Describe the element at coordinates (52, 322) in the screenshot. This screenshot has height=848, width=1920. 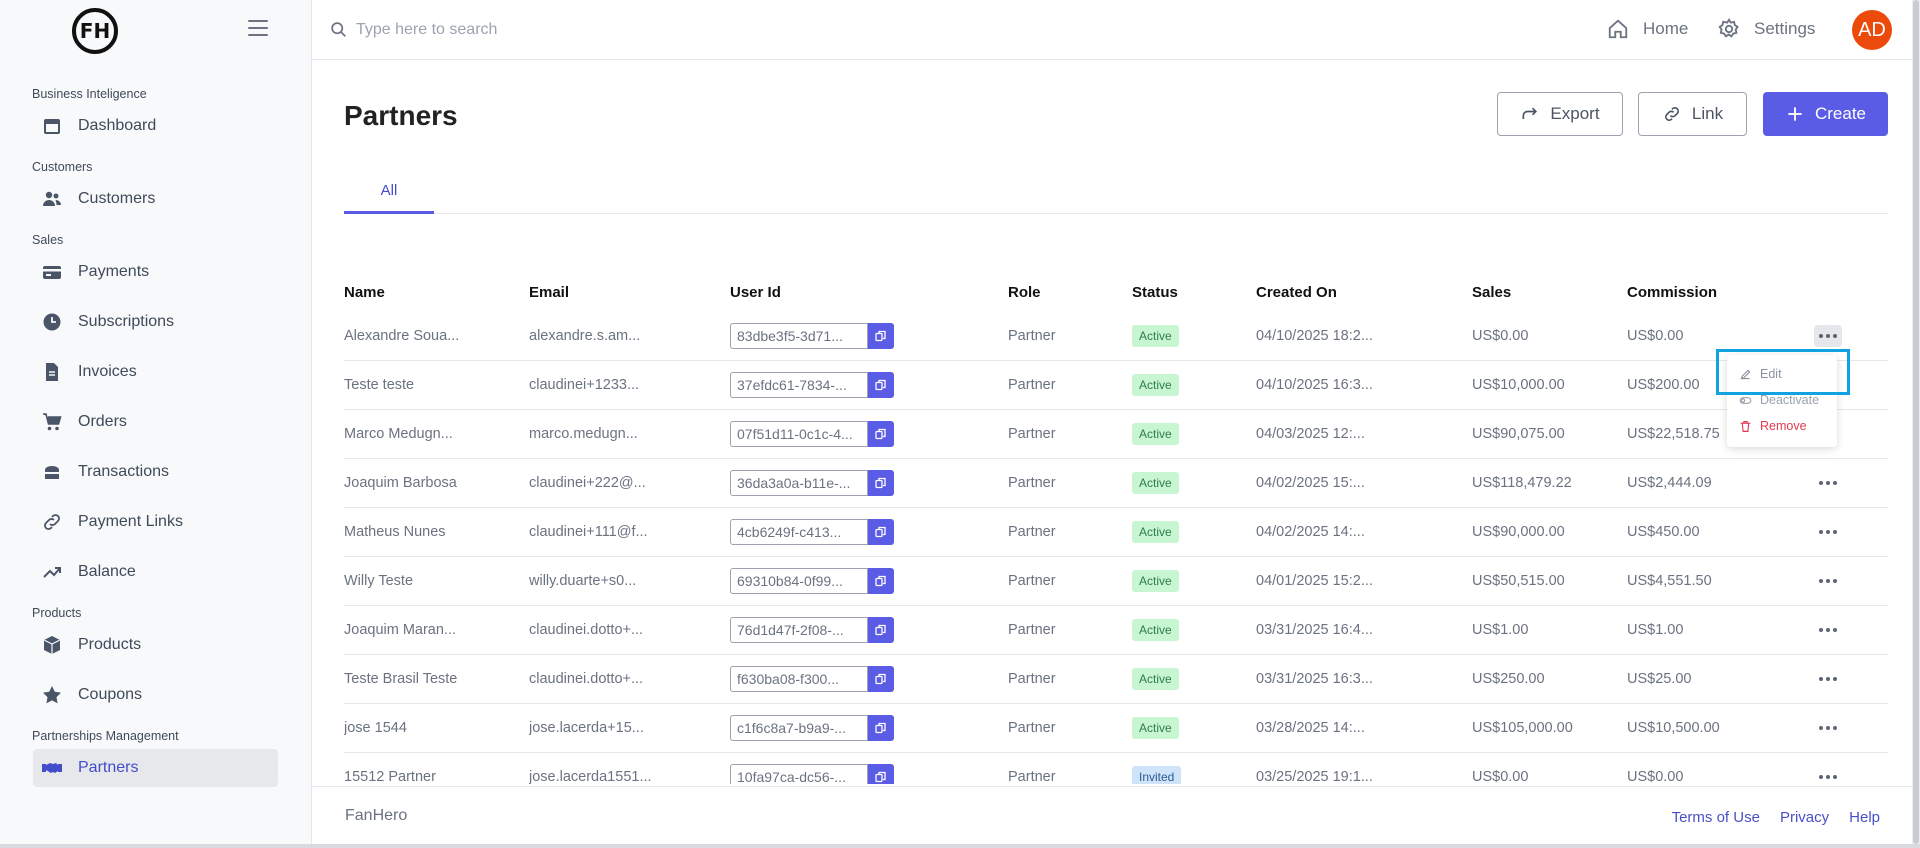
I see `clock-icon` at that location.